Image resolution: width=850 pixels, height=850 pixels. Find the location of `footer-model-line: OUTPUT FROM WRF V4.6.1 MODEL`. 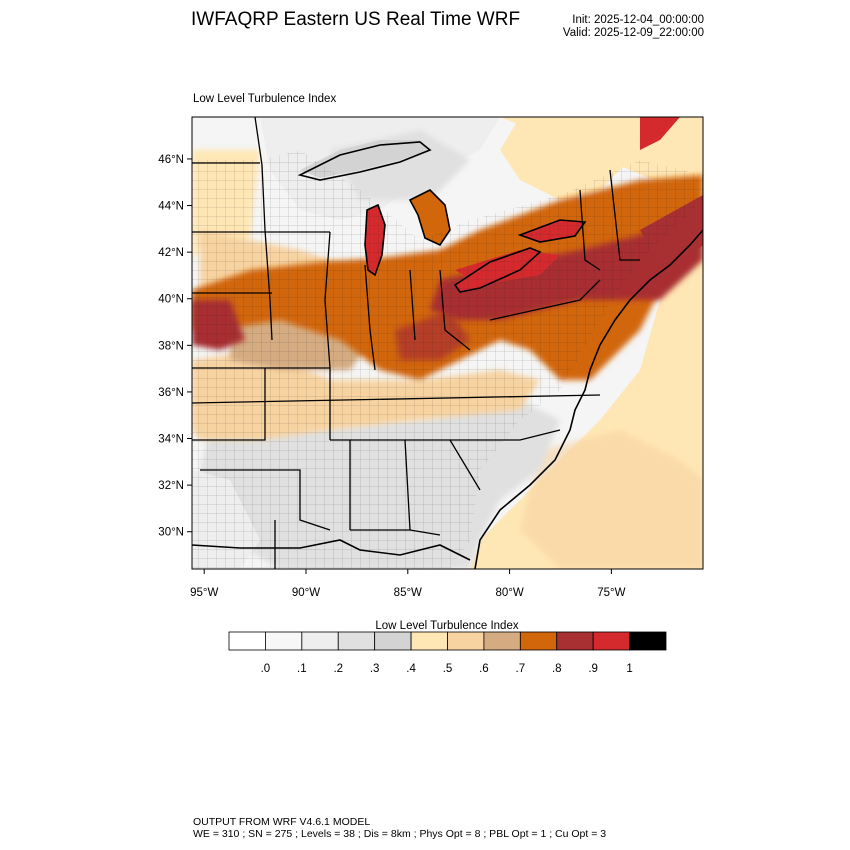

footer-model-line: OUTPUT FROM WRF V4.6.1 MODEL is located at coordinates (282, 822).